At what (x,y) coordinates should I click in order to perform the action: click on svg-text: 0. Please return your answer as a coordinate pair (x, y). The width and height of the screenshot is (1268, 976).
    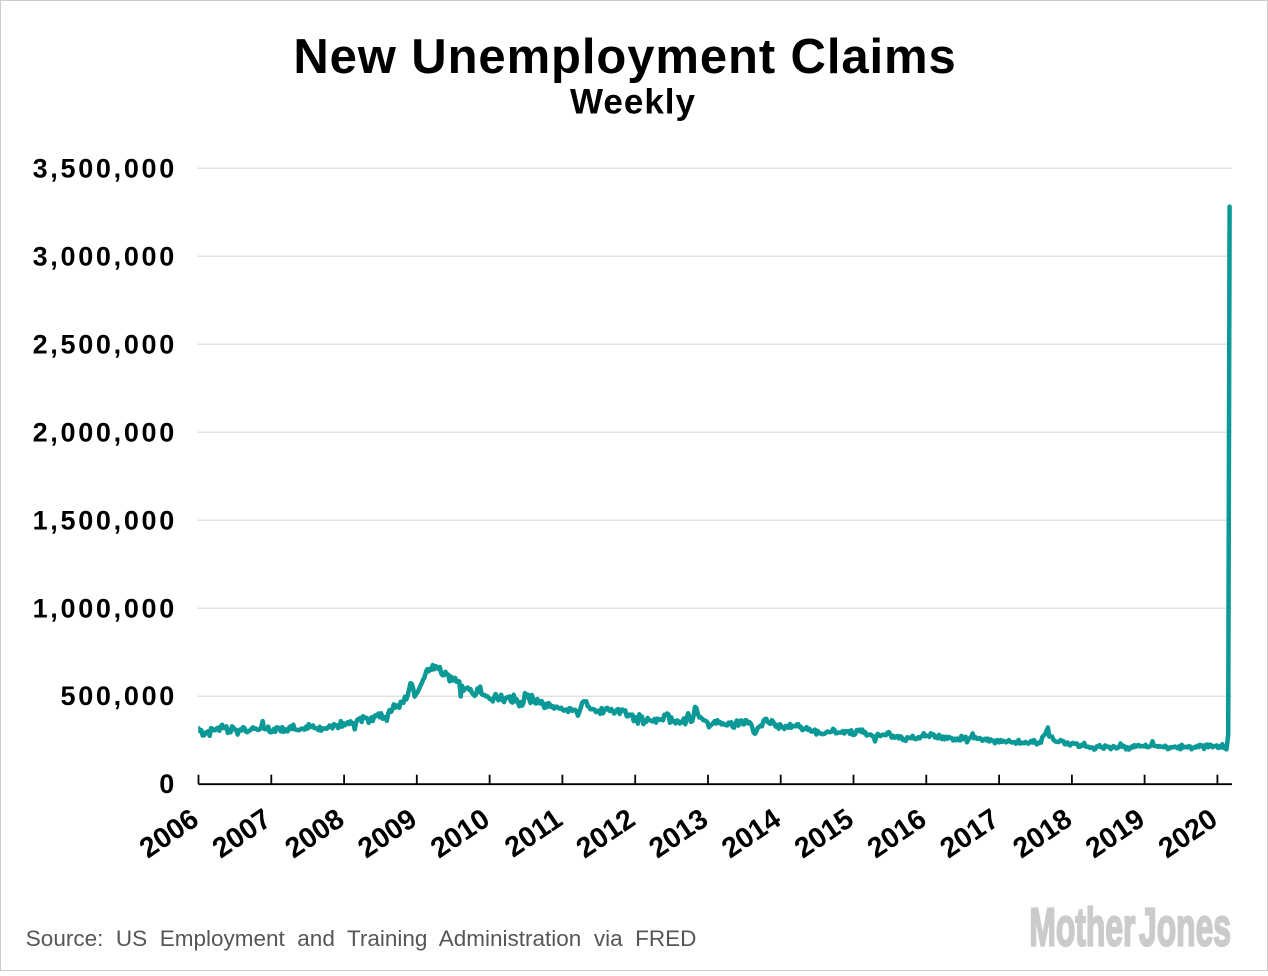
    Looking at the image, I should click on (168, 784).